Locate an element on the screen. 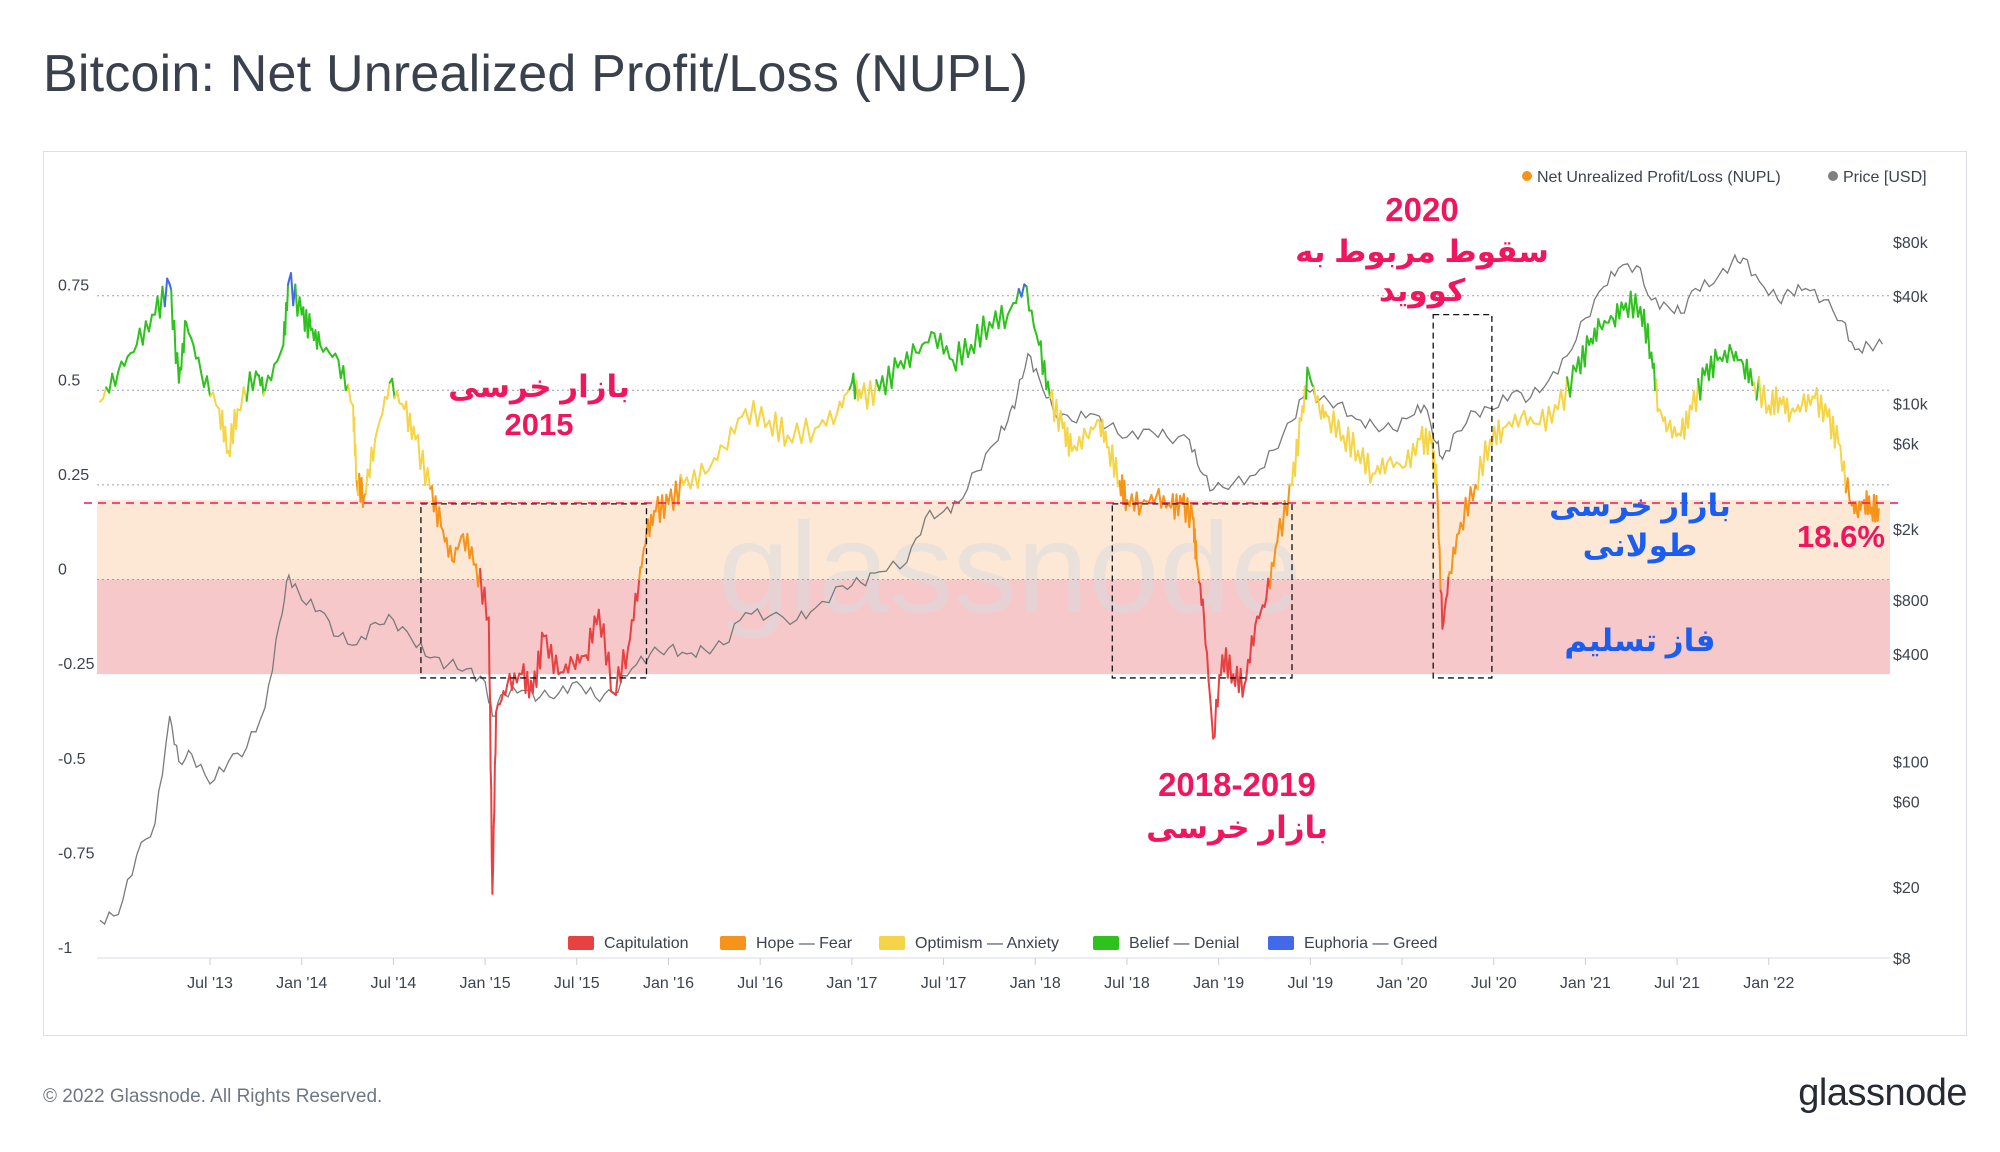  y-right-tick: $800 is located at coordinates (1911, 601).